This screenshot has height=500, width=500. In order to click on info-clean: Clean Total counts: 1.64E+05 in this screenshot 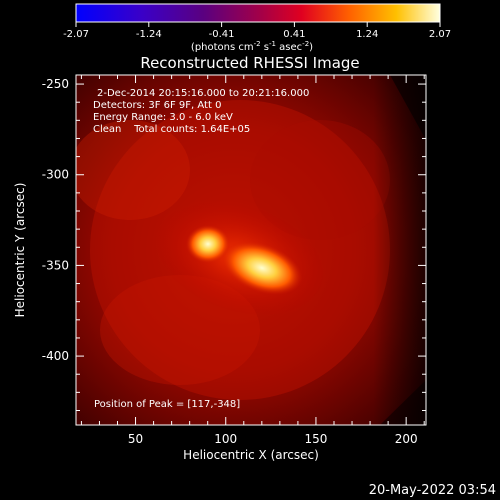, I will do `click(171, 129)`.